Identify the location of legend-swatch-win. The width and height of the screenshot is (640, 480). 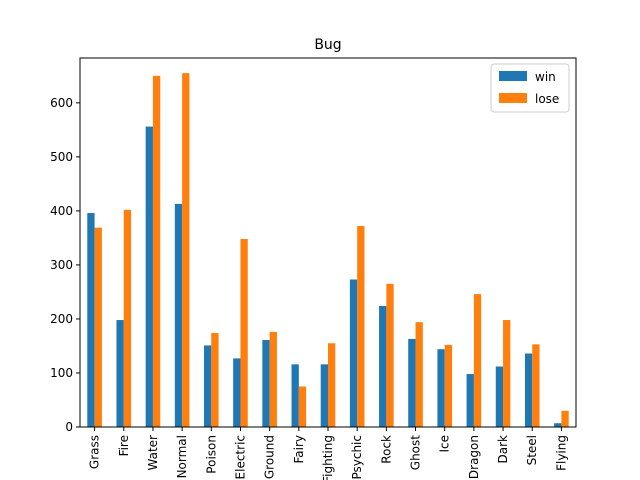
(513, 76).